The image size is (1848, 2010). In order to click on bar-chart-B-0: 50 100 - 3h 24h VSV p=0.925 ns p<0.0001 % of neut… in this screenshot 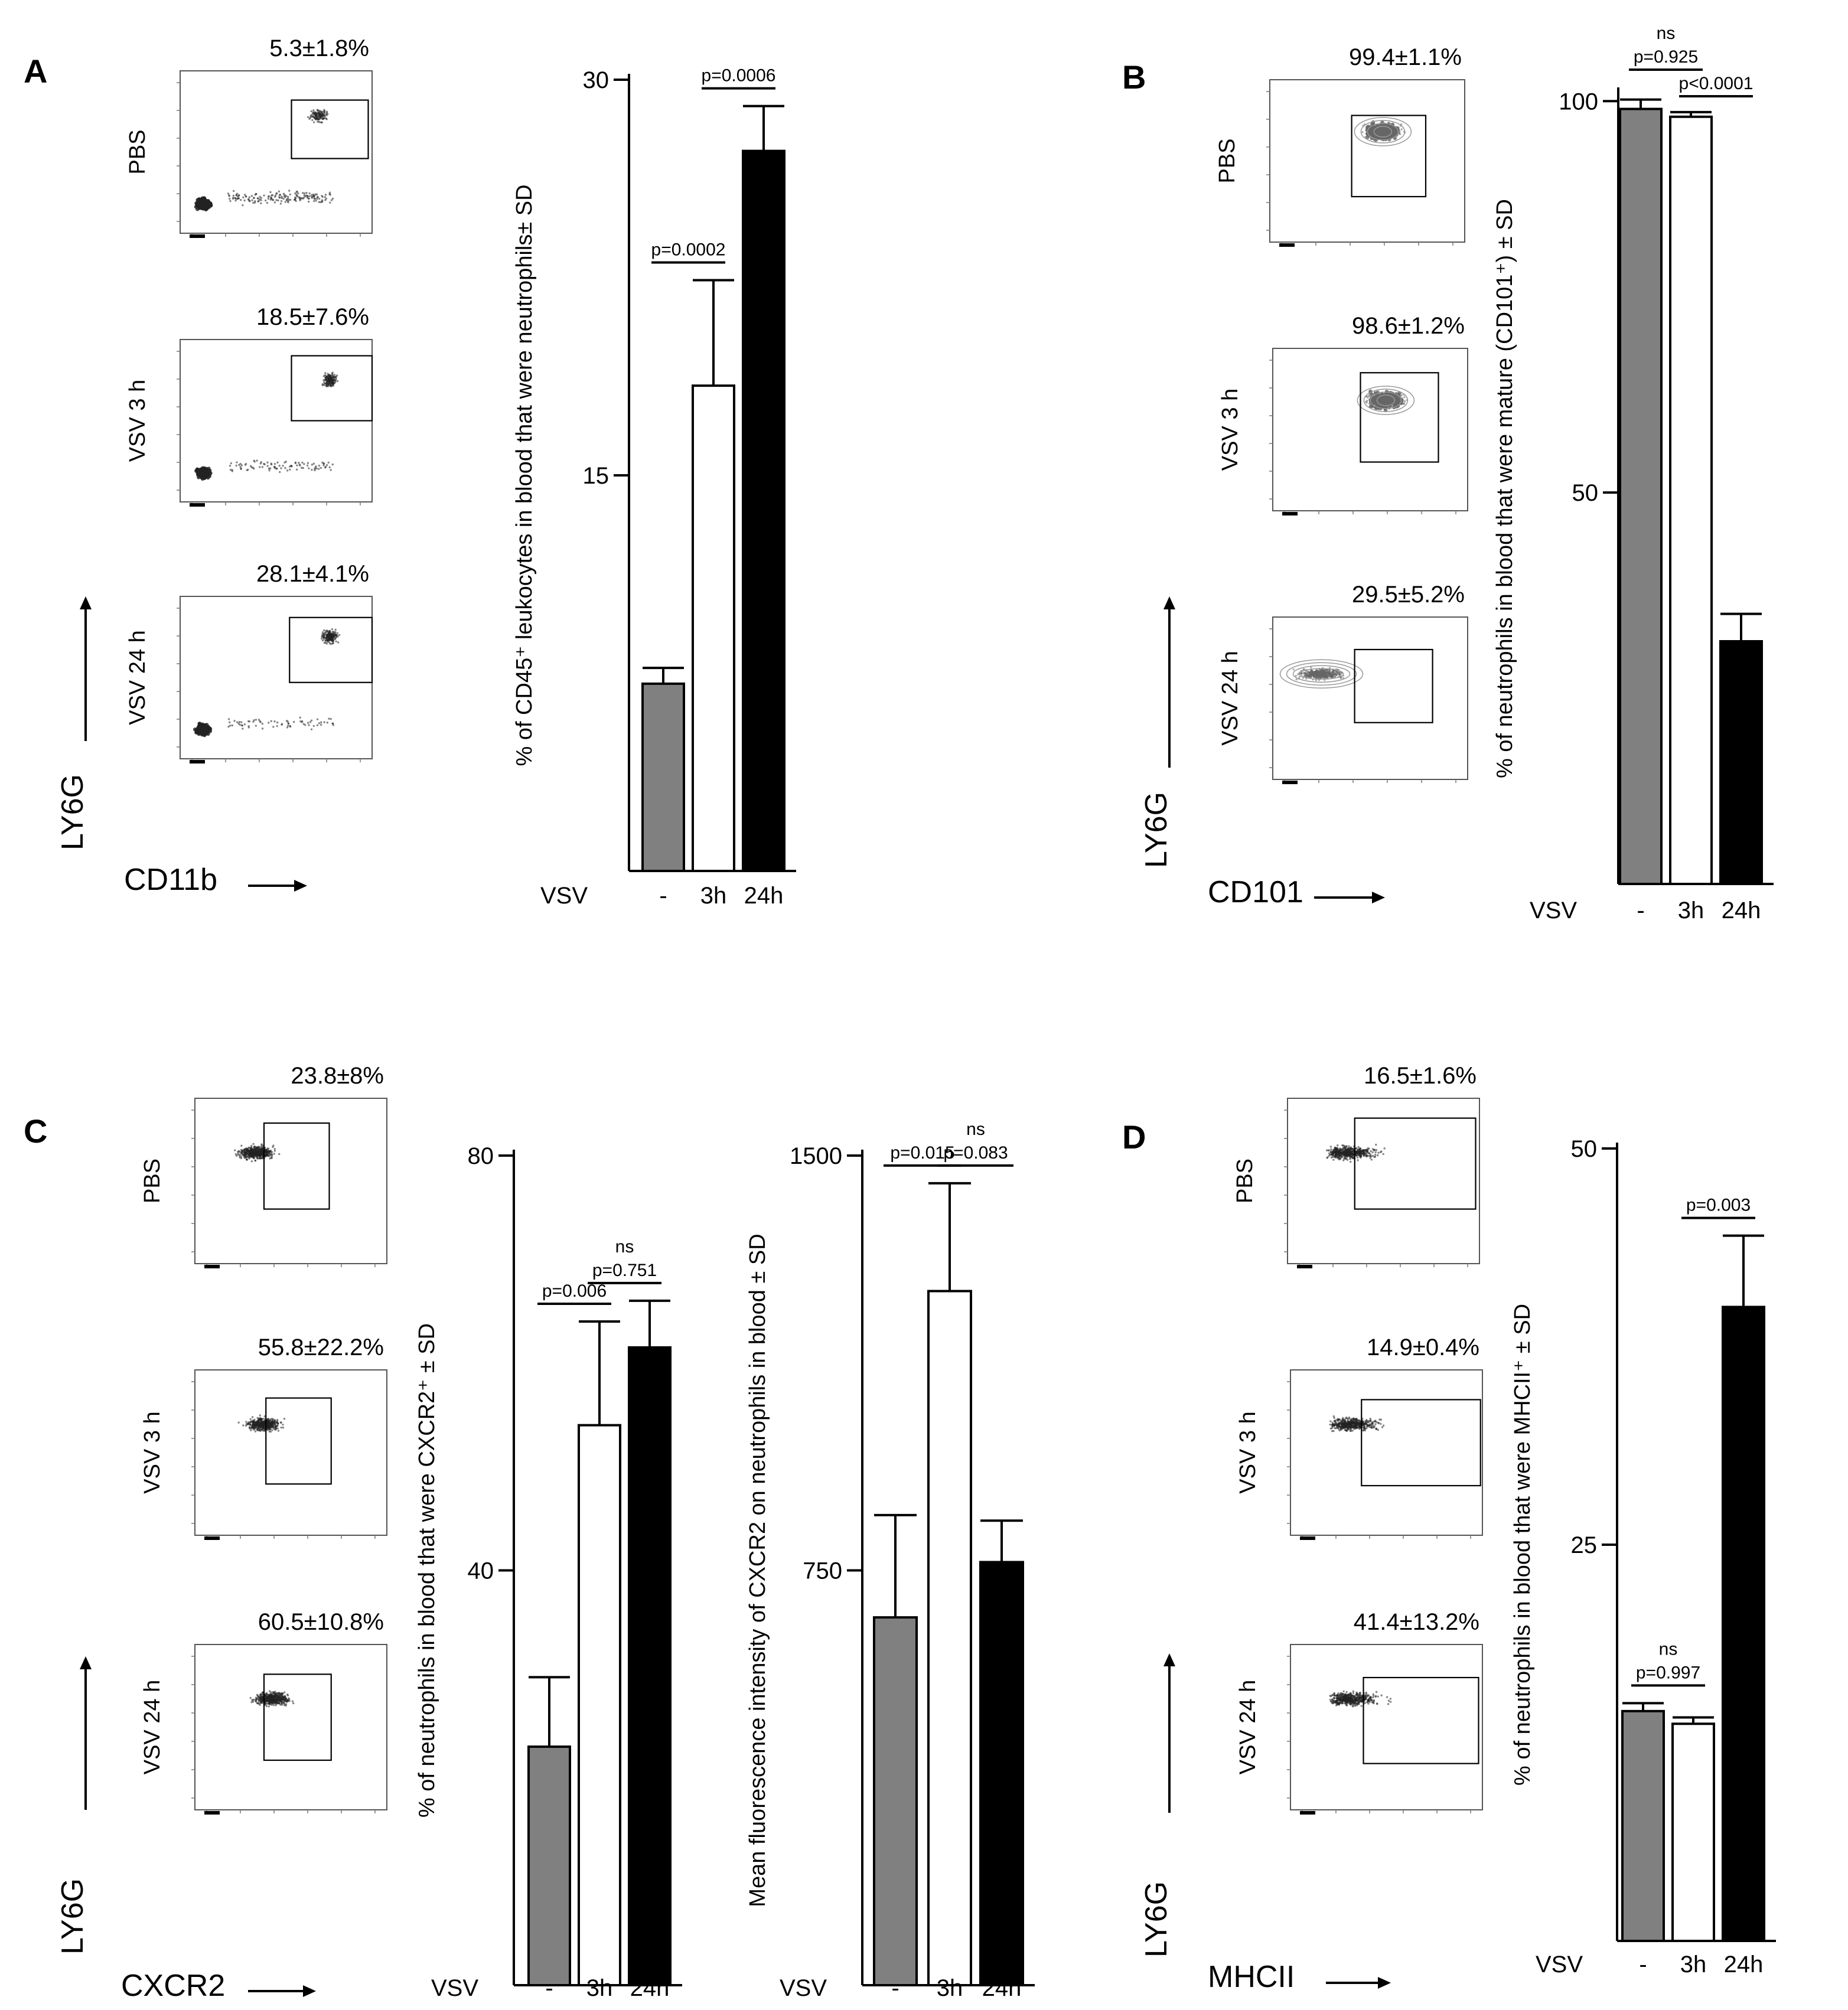, I will do `click(1633, 474)`.